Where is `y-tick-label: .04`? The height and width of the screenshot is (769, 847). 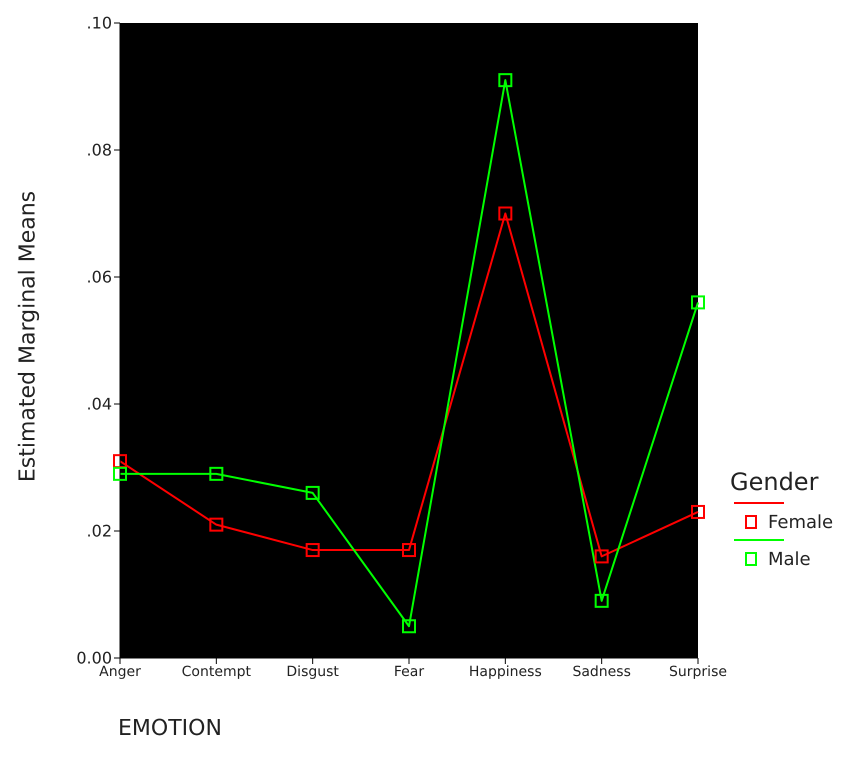 y-tick-label: .04 is located at coordinates (99, 404).